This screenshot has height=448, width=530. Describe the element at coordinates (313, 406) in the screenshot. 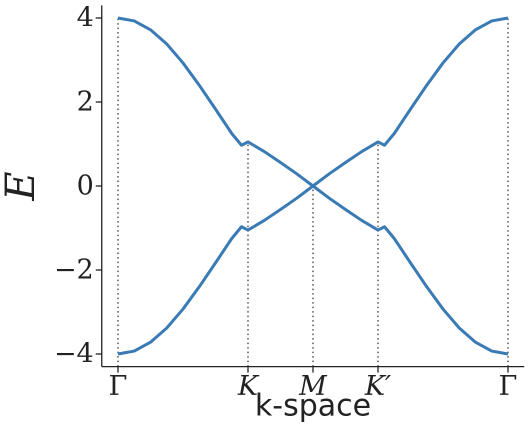

I see `x-axis-label: k-space` at that location.